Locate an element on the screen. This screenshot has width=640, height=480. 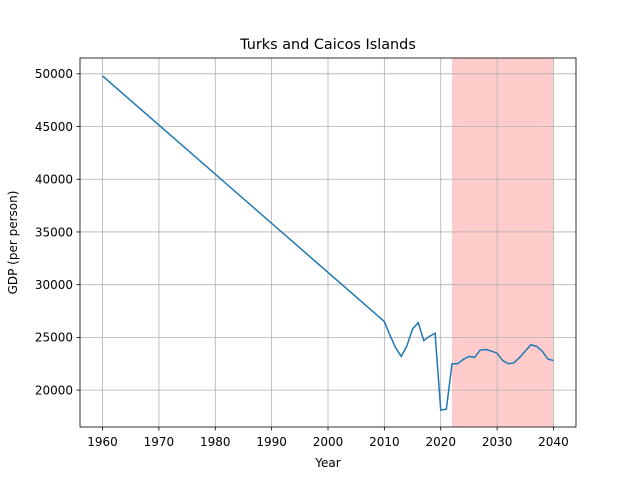
y-tick-label: 40000 is located at coordinates (54, 180).